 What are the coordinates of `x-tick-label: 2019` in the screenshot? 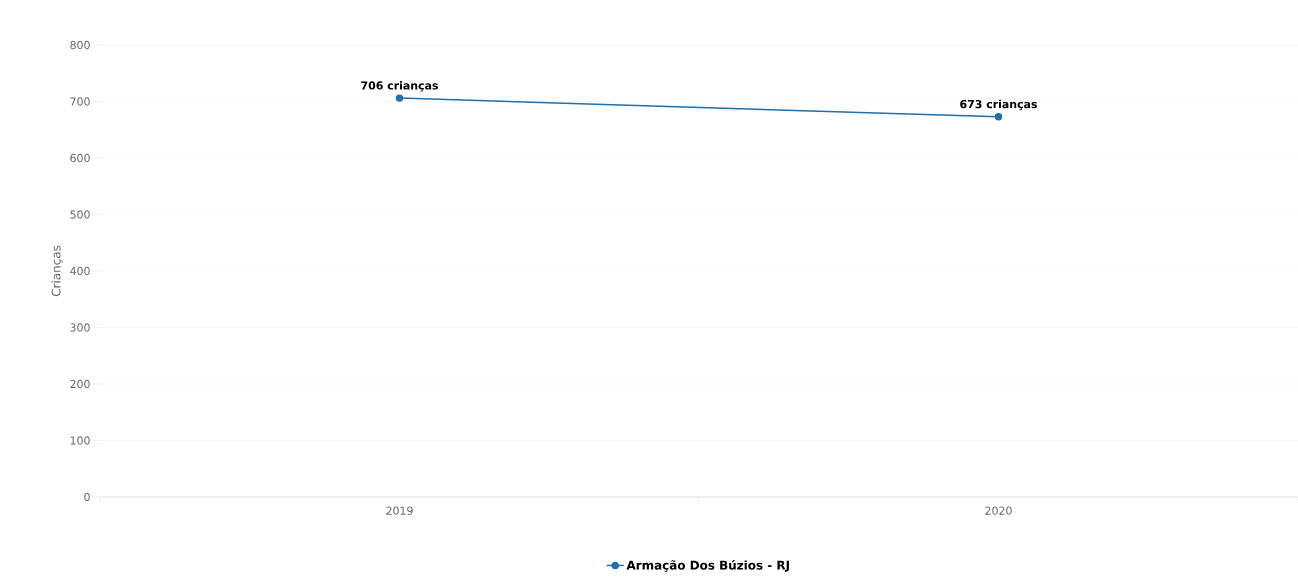 It's located at (399, 510).